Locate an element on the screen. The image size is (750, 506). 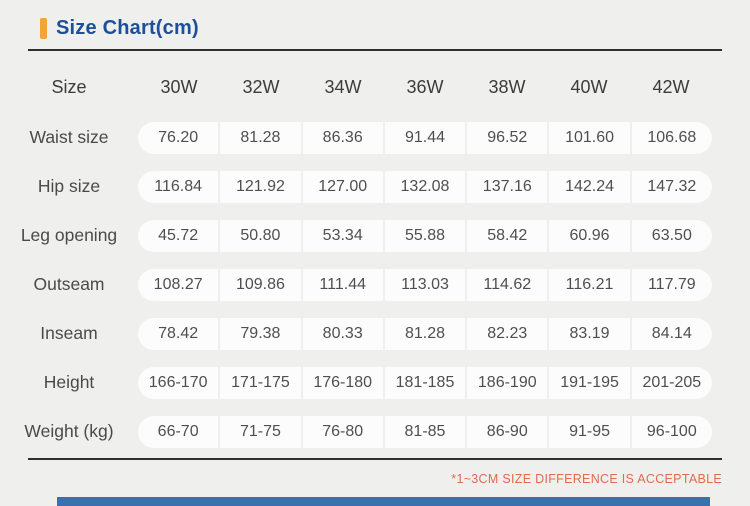
title-row: Size Chart(cm) is located at coordinates (375, 20).